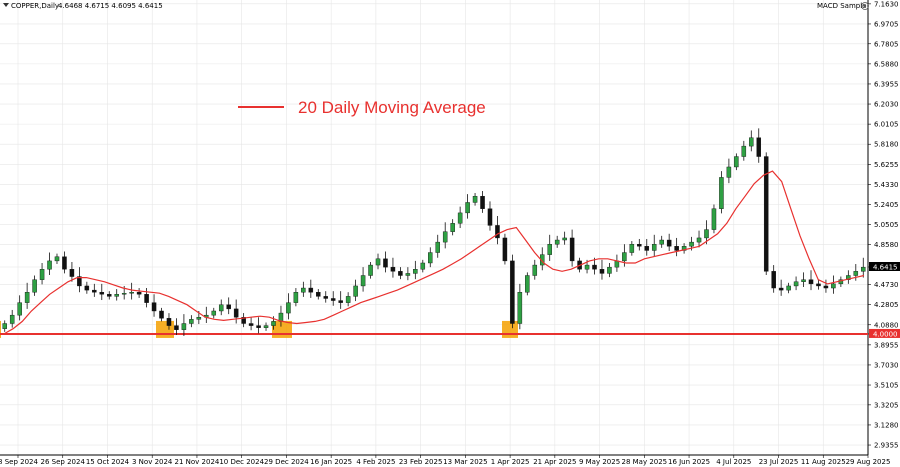  I want to click on chevron-down-icon, so click(6, 5).